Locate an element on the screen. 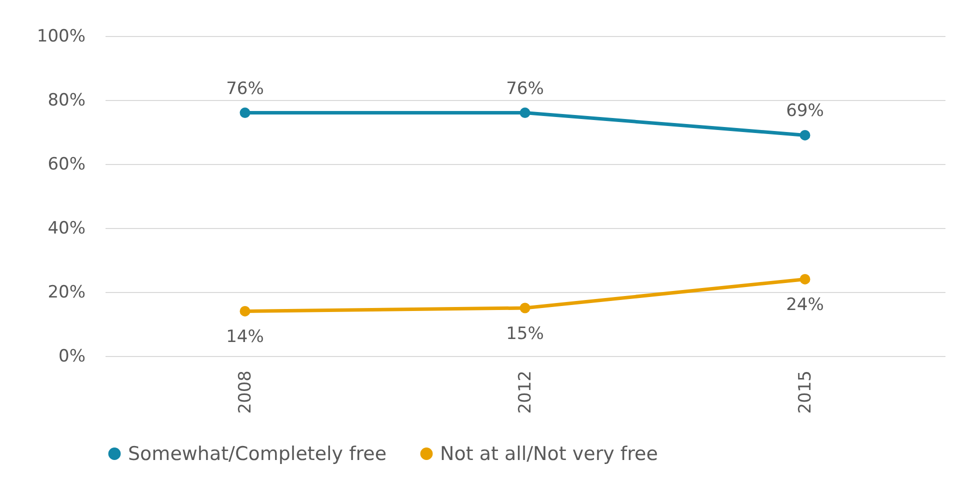 Image resolution: width=963 pixels, height=480 pixels. y-tick-label: 100% is located at coordinates (61, 36).